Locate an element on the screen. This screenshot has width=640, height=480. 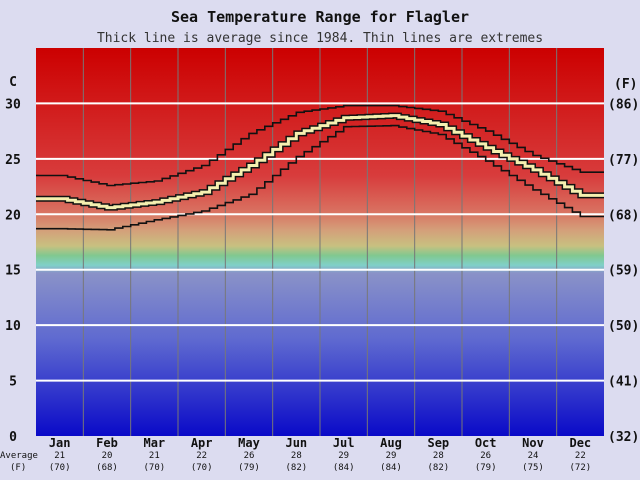
month-label-mar: Mar is located at coordinates (154, 443).